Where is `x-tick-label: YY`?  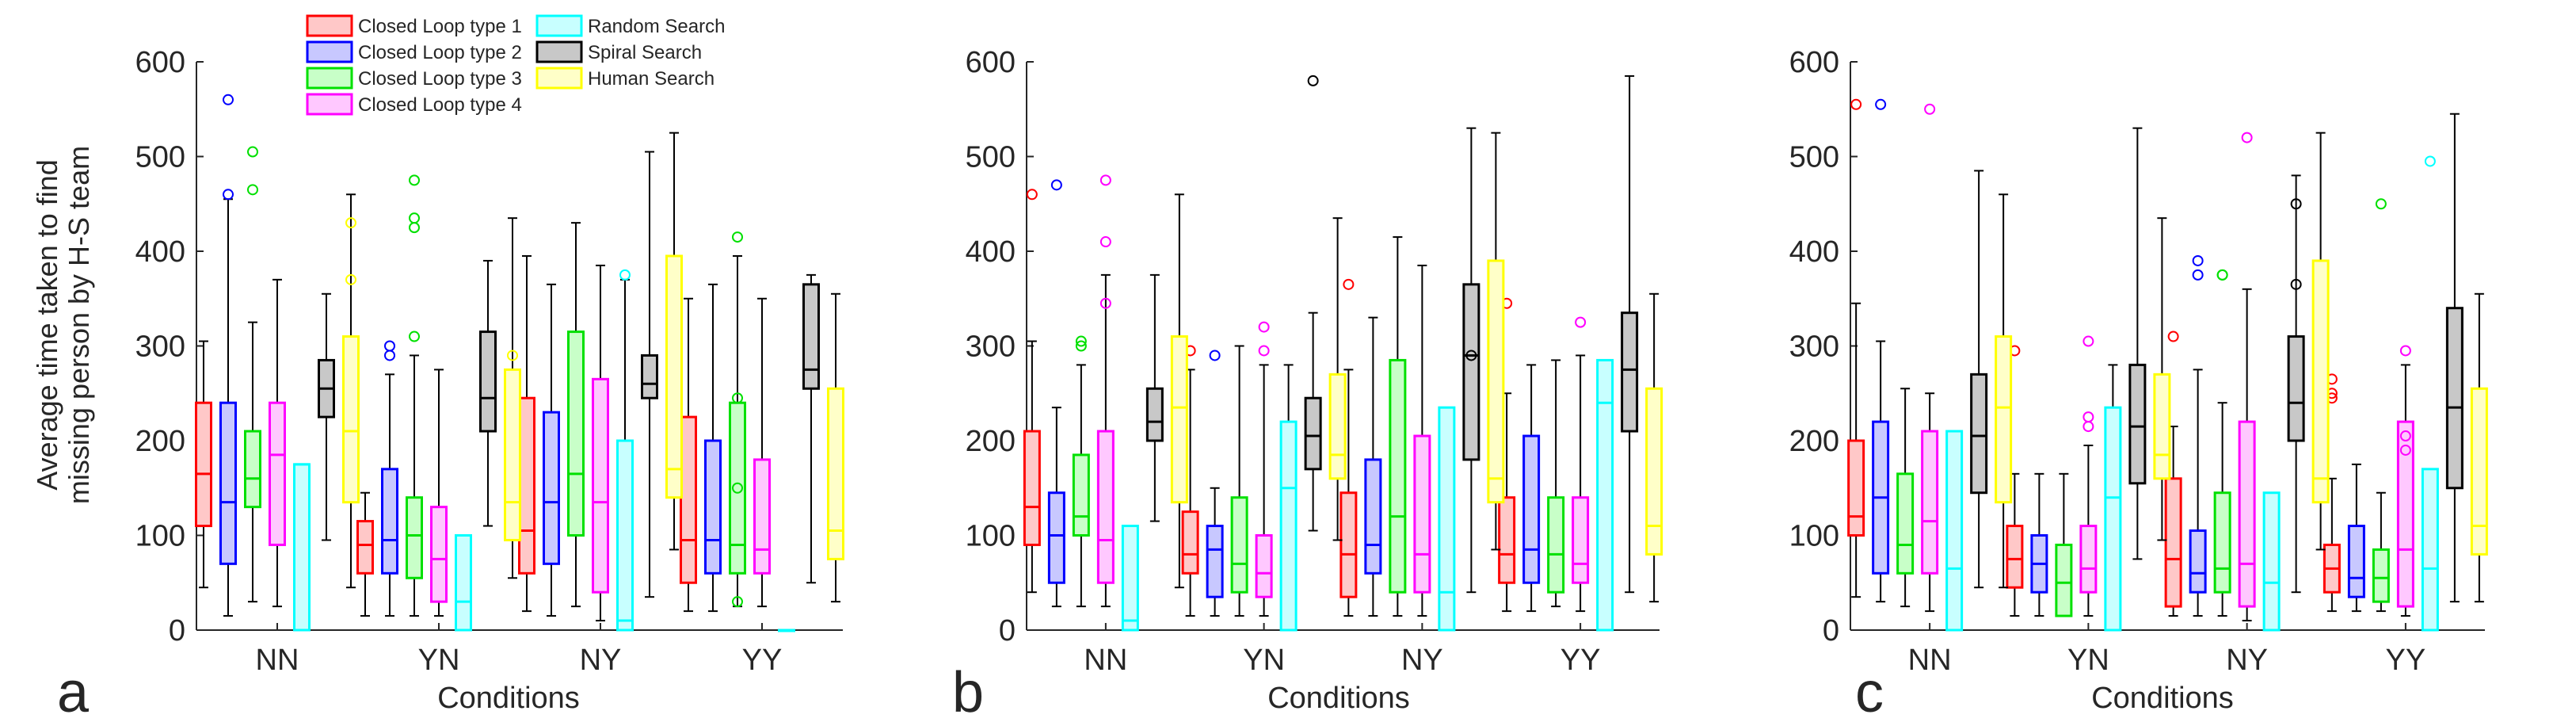
x-tick-label: YY is located at coordinates (1581, 661).